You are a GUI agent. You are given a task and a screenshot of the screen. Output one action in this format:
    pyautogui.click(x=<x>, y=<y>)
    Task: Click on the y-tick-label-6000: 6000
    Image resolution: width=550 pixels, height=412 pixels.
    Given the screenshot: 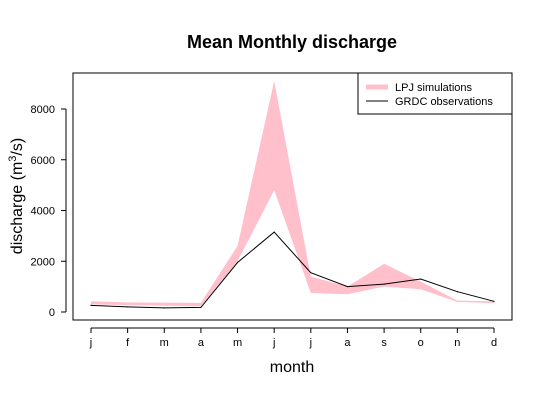 What is the action you would take?
    pyautogui.click(x=43, y=161)
    